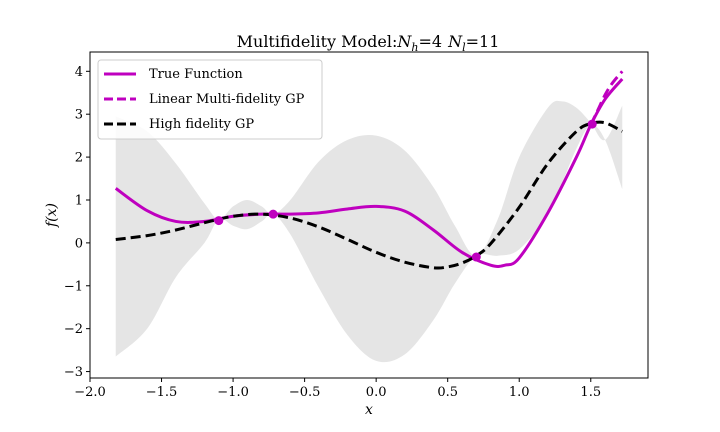  Describe the element at coordinates (73, 329) in the screenshot. I see `y-tick-label: −2` at that location.